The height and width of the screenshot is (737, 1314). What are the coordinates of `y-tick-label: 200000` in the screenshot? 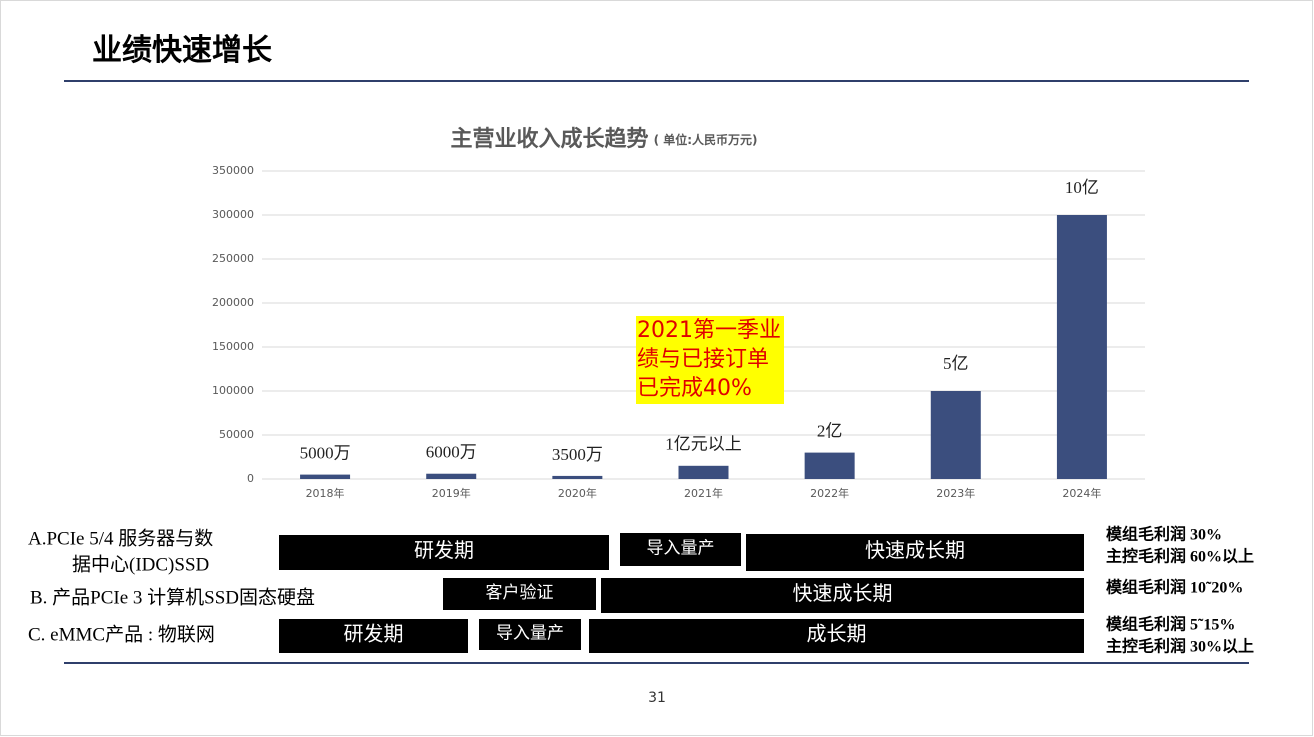 It's located at (233, 302).